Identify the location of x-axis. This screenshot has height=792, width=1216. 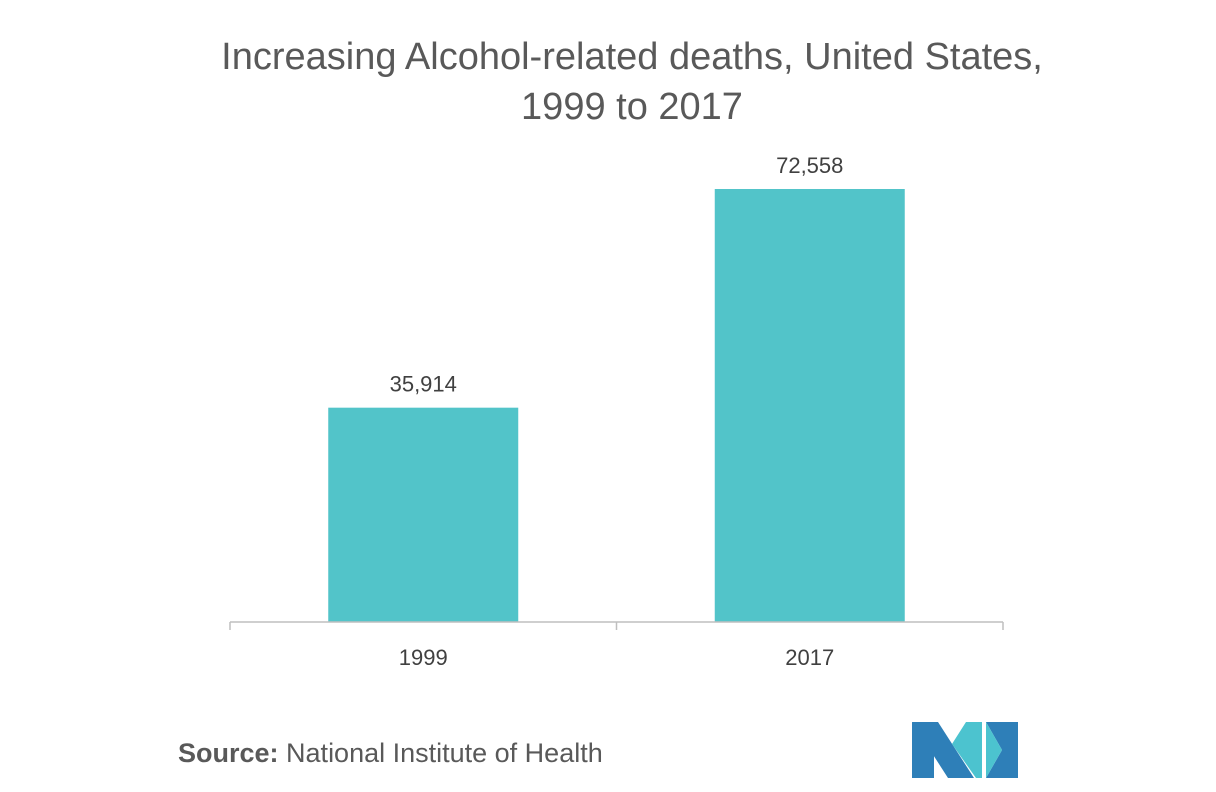
(616, 625).